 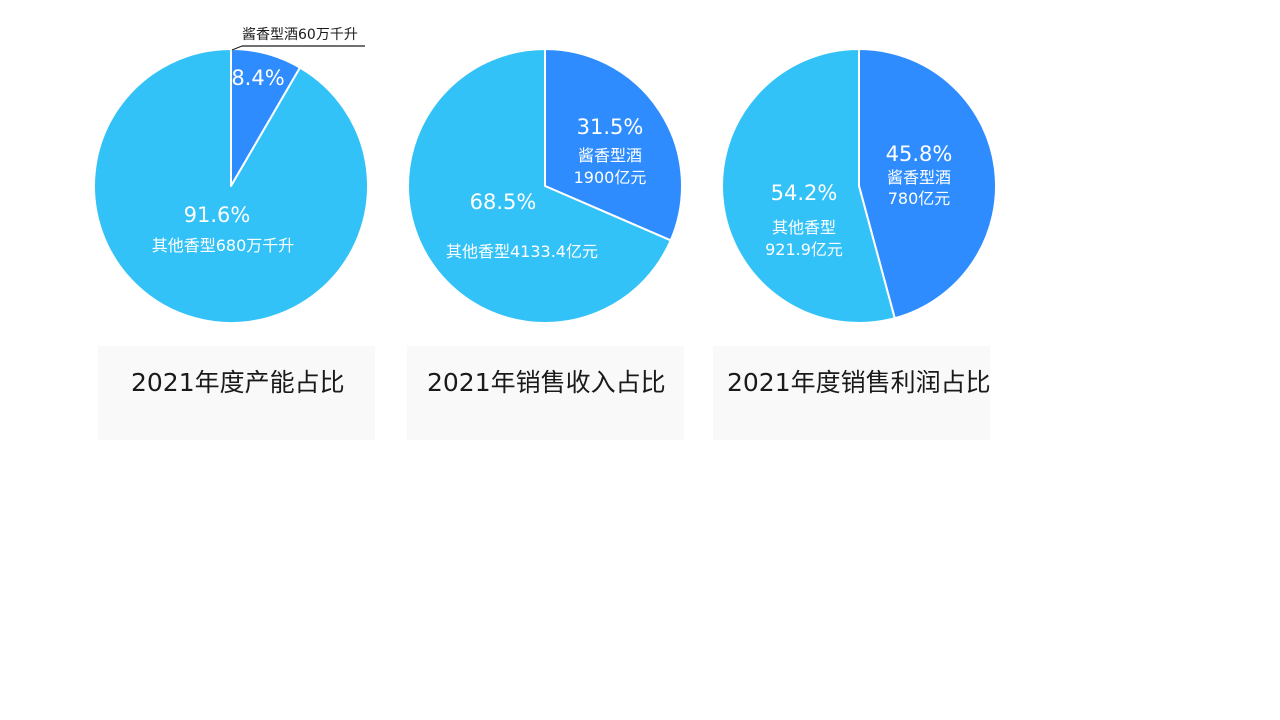 I want to click on label-production-other-detail: 其他香型680万千升, so click(x=223, y=245).